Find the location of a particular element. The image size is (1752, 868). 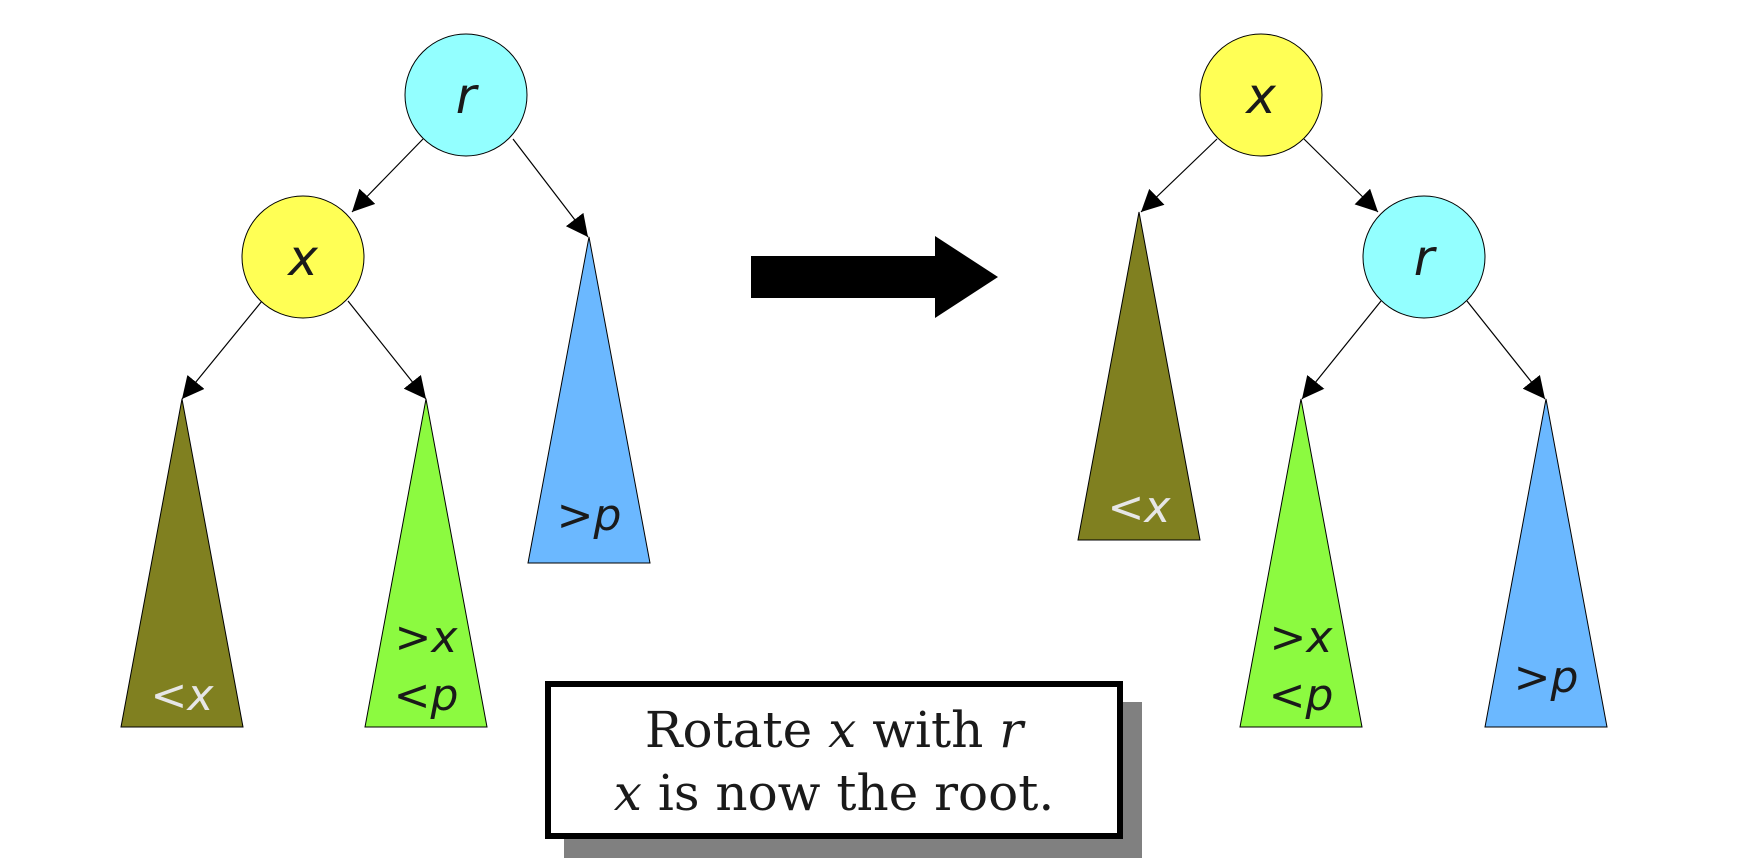

subtree-gt-p-after-label: >p is located at coordinates (1546, 677).